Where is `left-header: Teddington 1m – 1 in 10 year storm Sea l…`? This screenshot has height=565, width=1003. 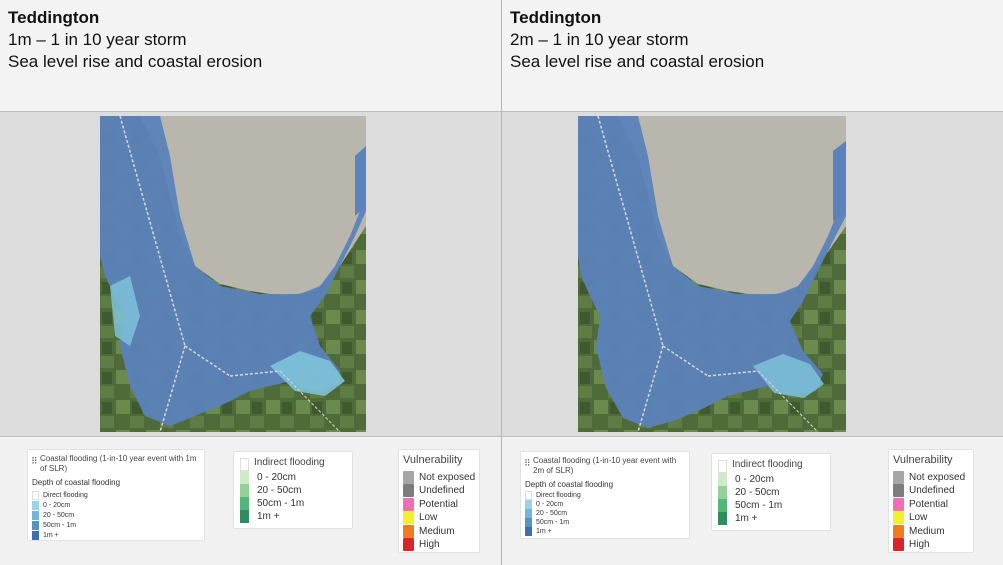
left-header: Teddington 1m – 1 in 10 year storm Sea l… is located at coordinates (250, 55).